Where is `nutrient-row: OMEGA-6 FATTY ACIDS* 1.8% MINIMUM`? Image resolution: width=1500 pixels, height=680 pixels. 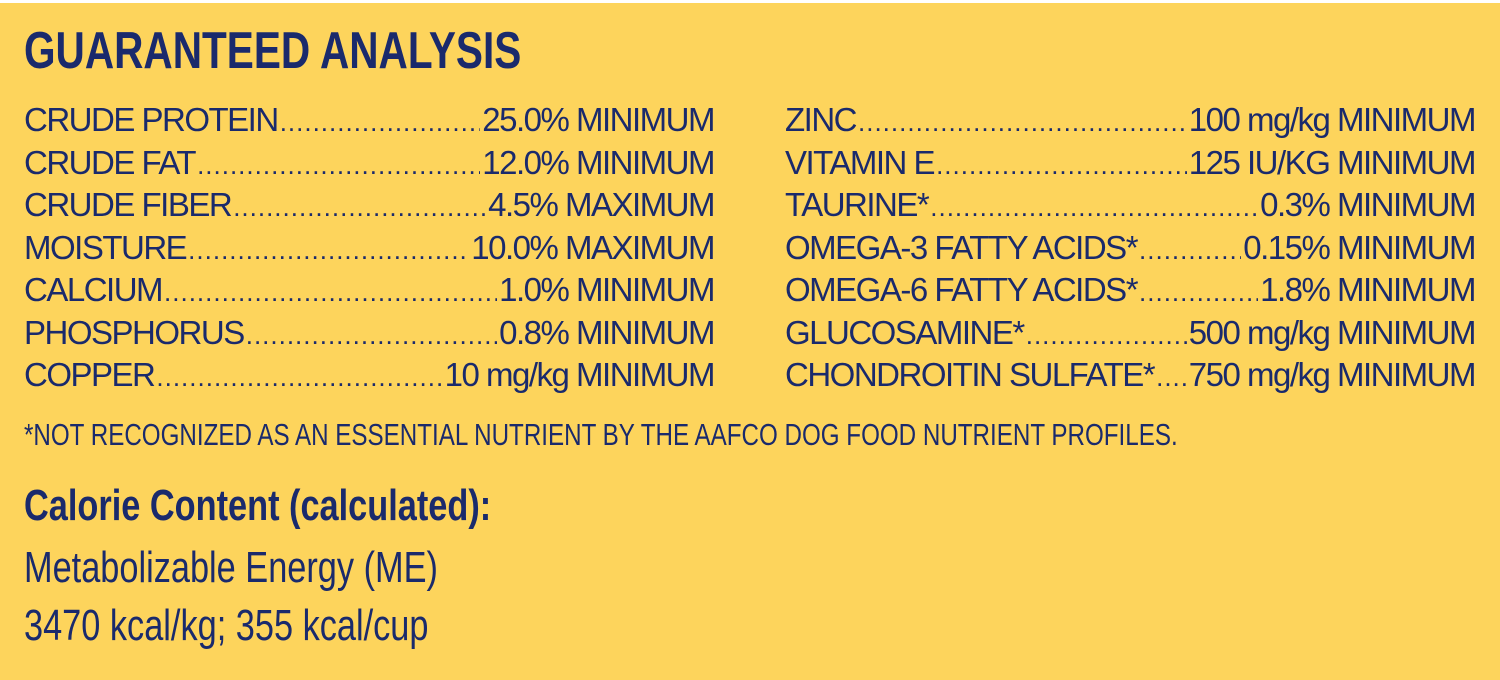 nutrient-row: OMEGA-6 FATTY ACIDS* 1.8% MINIMUM is located at coordinates (1130, 290).